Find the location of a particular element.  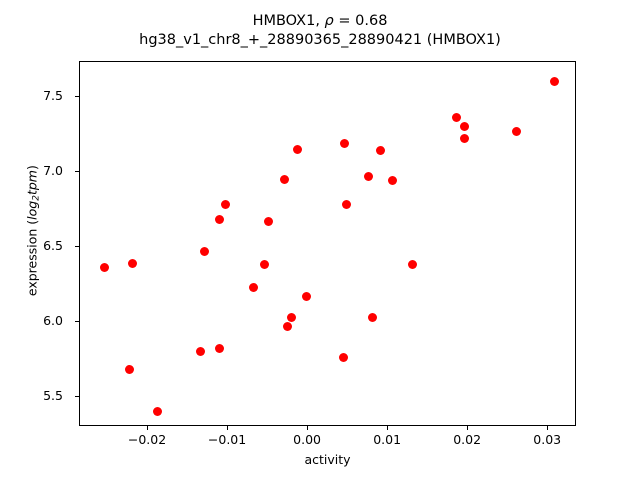

y-axis-tick-label: 6.5 is located at coordinates (53, 245).